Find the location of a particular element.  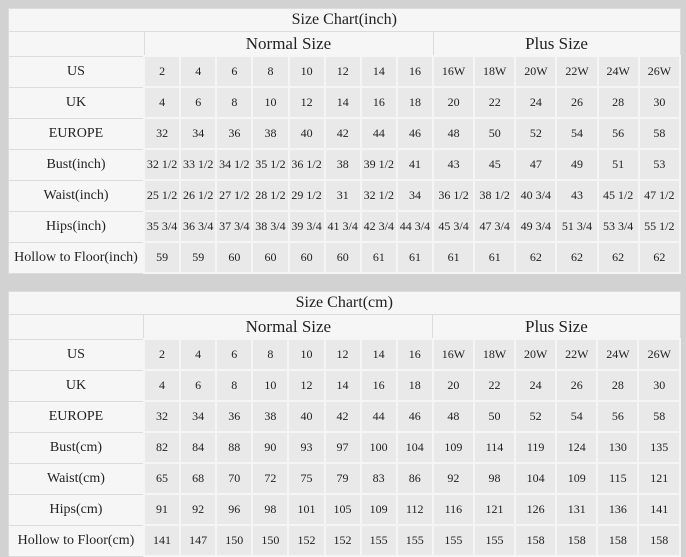

size-cell: 39 1/2 is located at coordinates (378, 164).